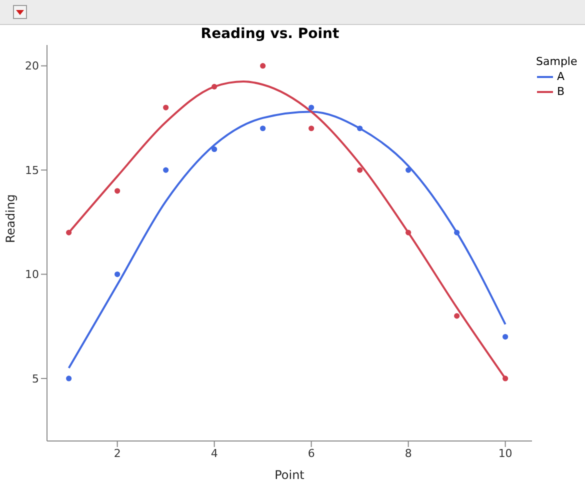  What do you see at coordinates (561, 91) in the screenshot?
I see `legend-label: B` at bounding box center [561, 91].